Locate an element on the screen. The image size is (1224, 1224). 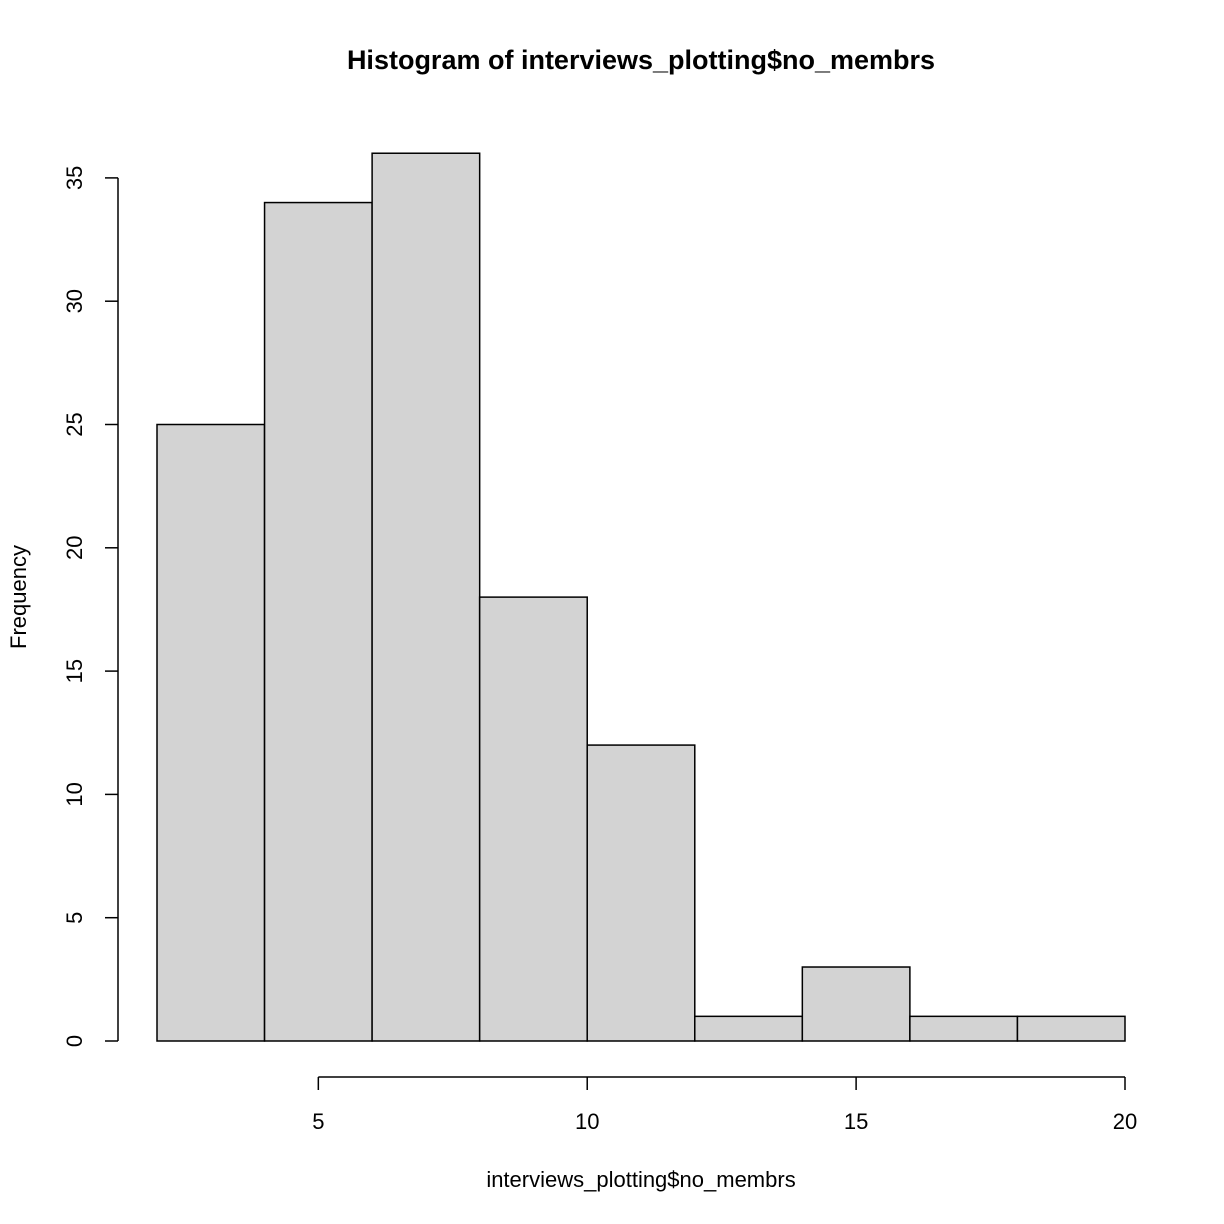
x-axis-label: interviews_plotting$no_membrs is located at coordinates (640, 1179).